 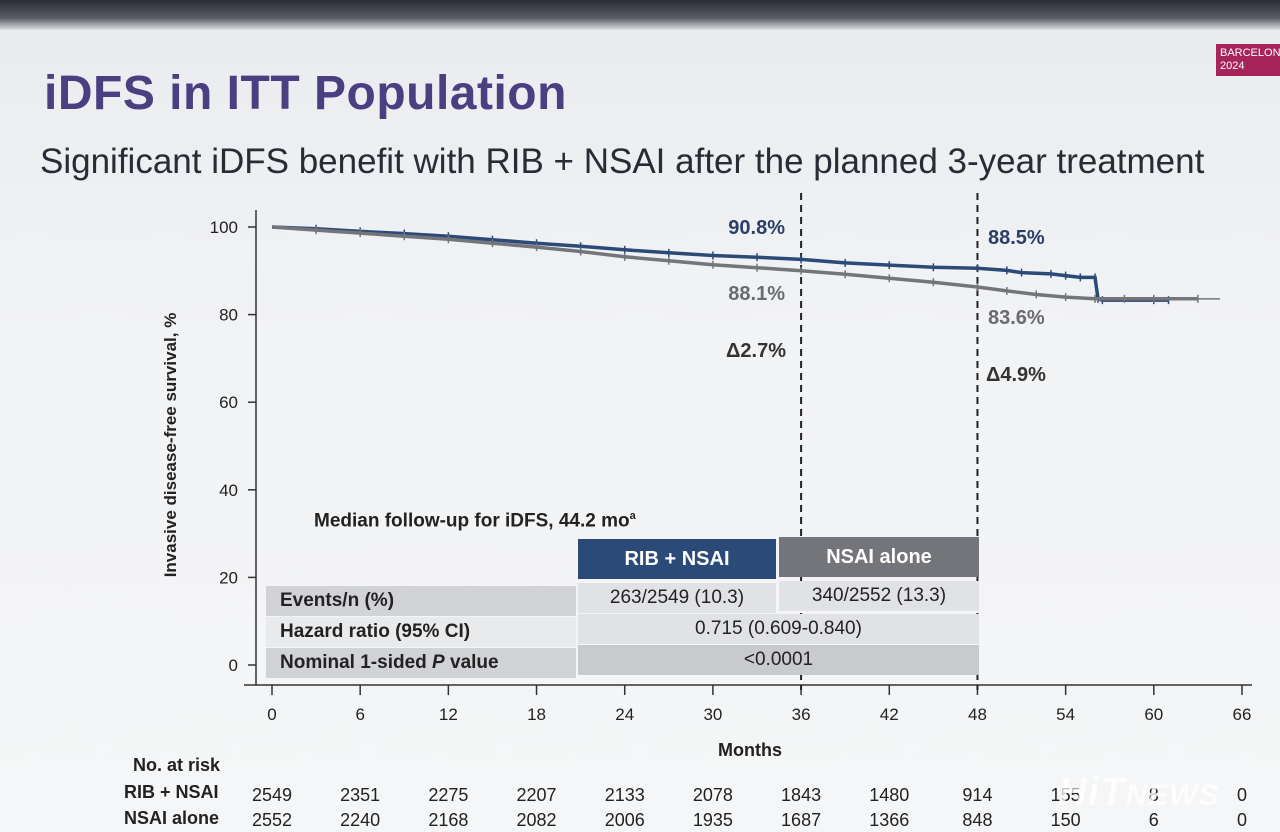 What do you see at coordinates (977, 714) in the screenshot?
I see `x-tick-label: 48` at bounding box center [977, 714].